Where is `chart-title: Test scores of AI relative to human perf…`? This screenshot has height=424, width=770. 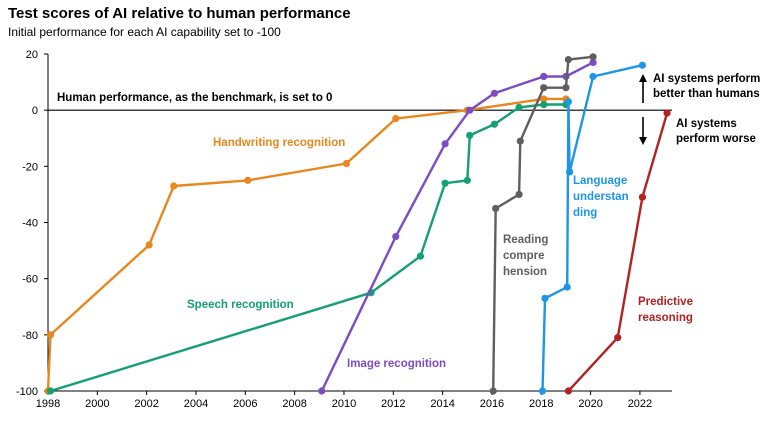 chart-title: Test scores of AI relative to human perf… is located at coordinates (179, 13).